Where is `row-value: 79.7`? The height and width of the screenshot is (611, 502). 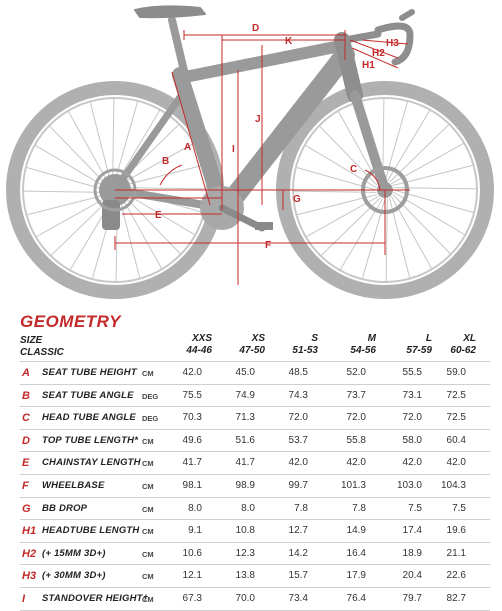 row-value: 79.7 is located at coordinates (412, 598).